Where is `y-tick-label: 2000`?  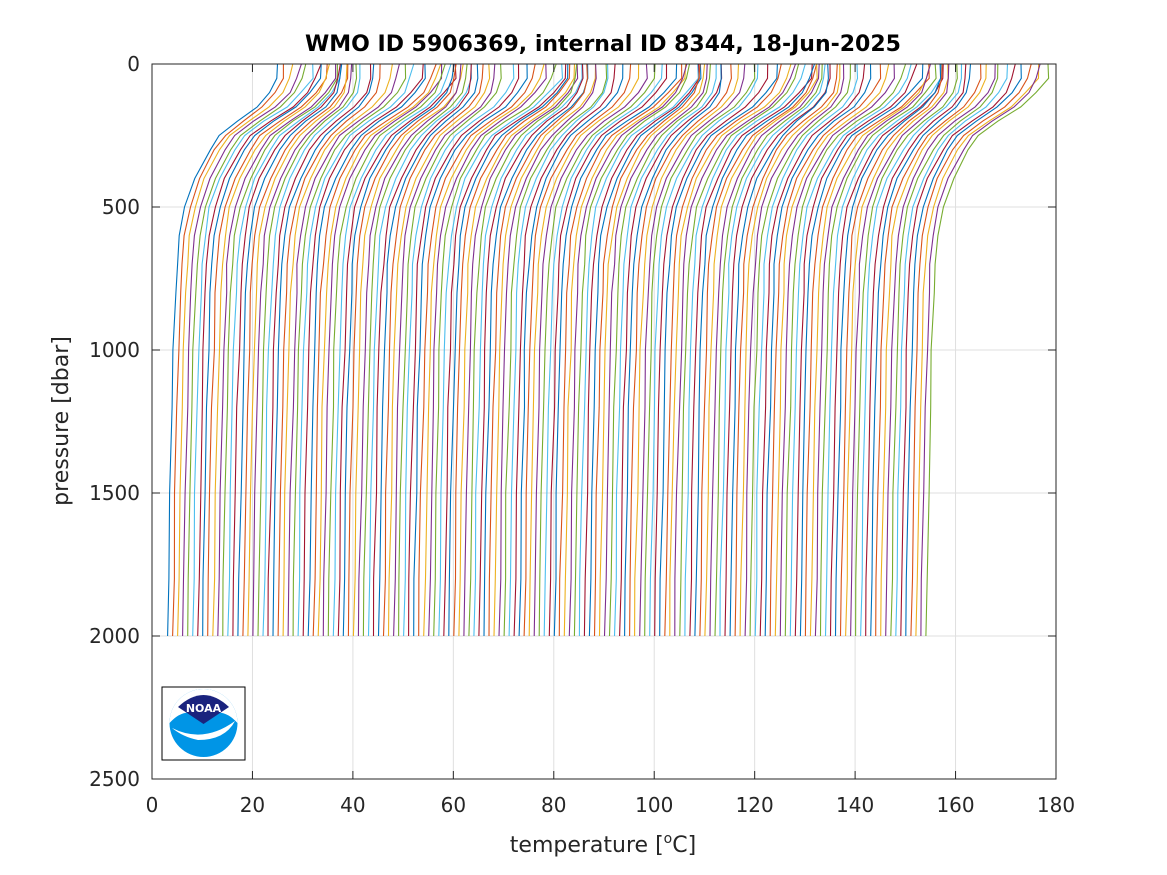
y-tick-label: 2000 is located at coordinates (114, 636).